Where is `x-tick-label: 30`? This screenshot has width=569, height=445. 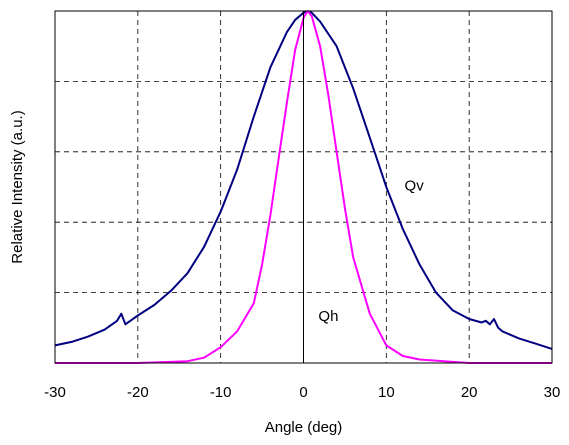
x-tick-label: 30 is located at coordinates (552, 392).